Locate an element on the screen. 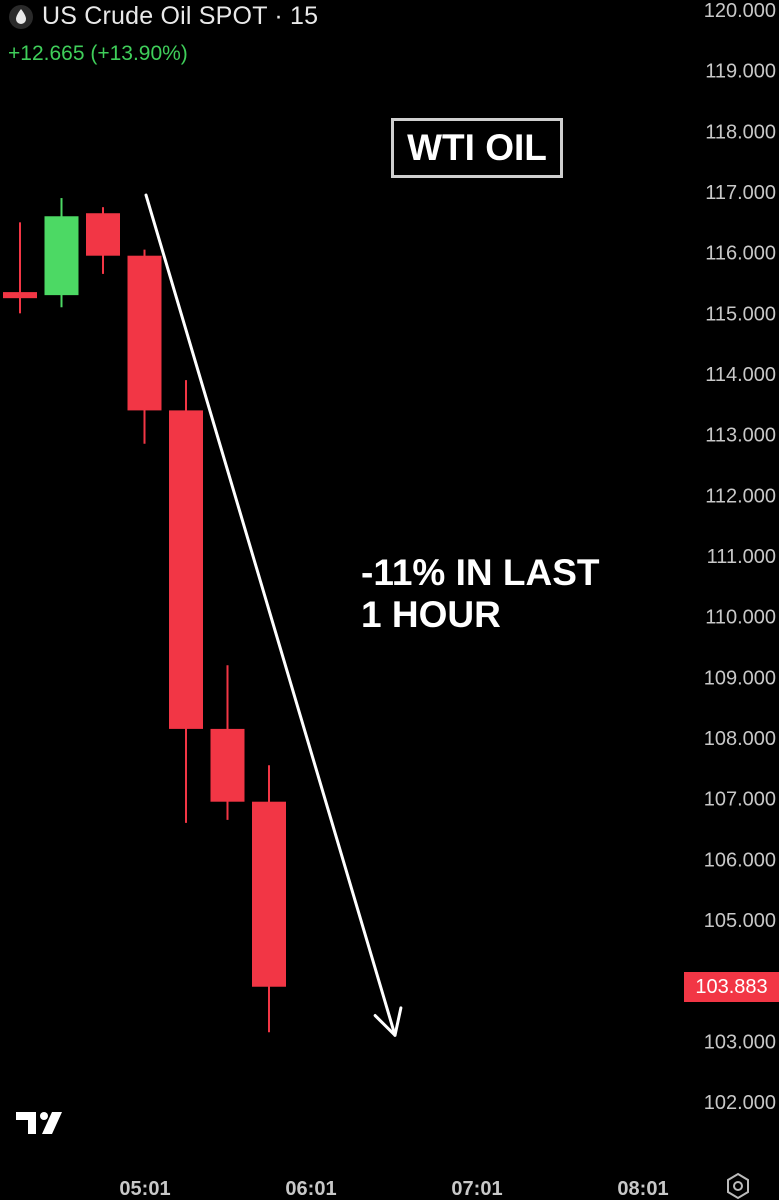 This screenshot has width=779, height=1200. y-tick-label: 105.000 is located at coordinates (740, 921).